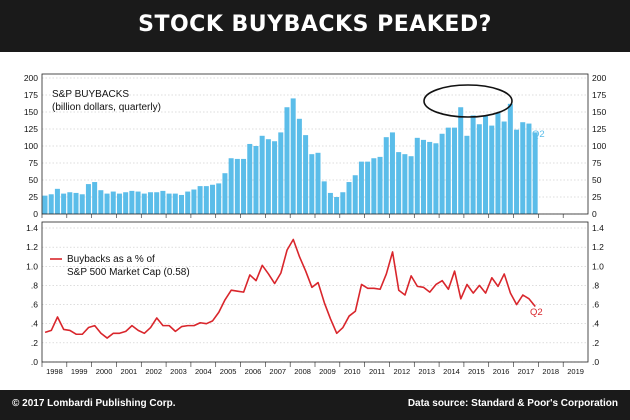  Describe the element at coordinates (402, 371) in the screenshot. I see `x-year-label: 2012` at that location.